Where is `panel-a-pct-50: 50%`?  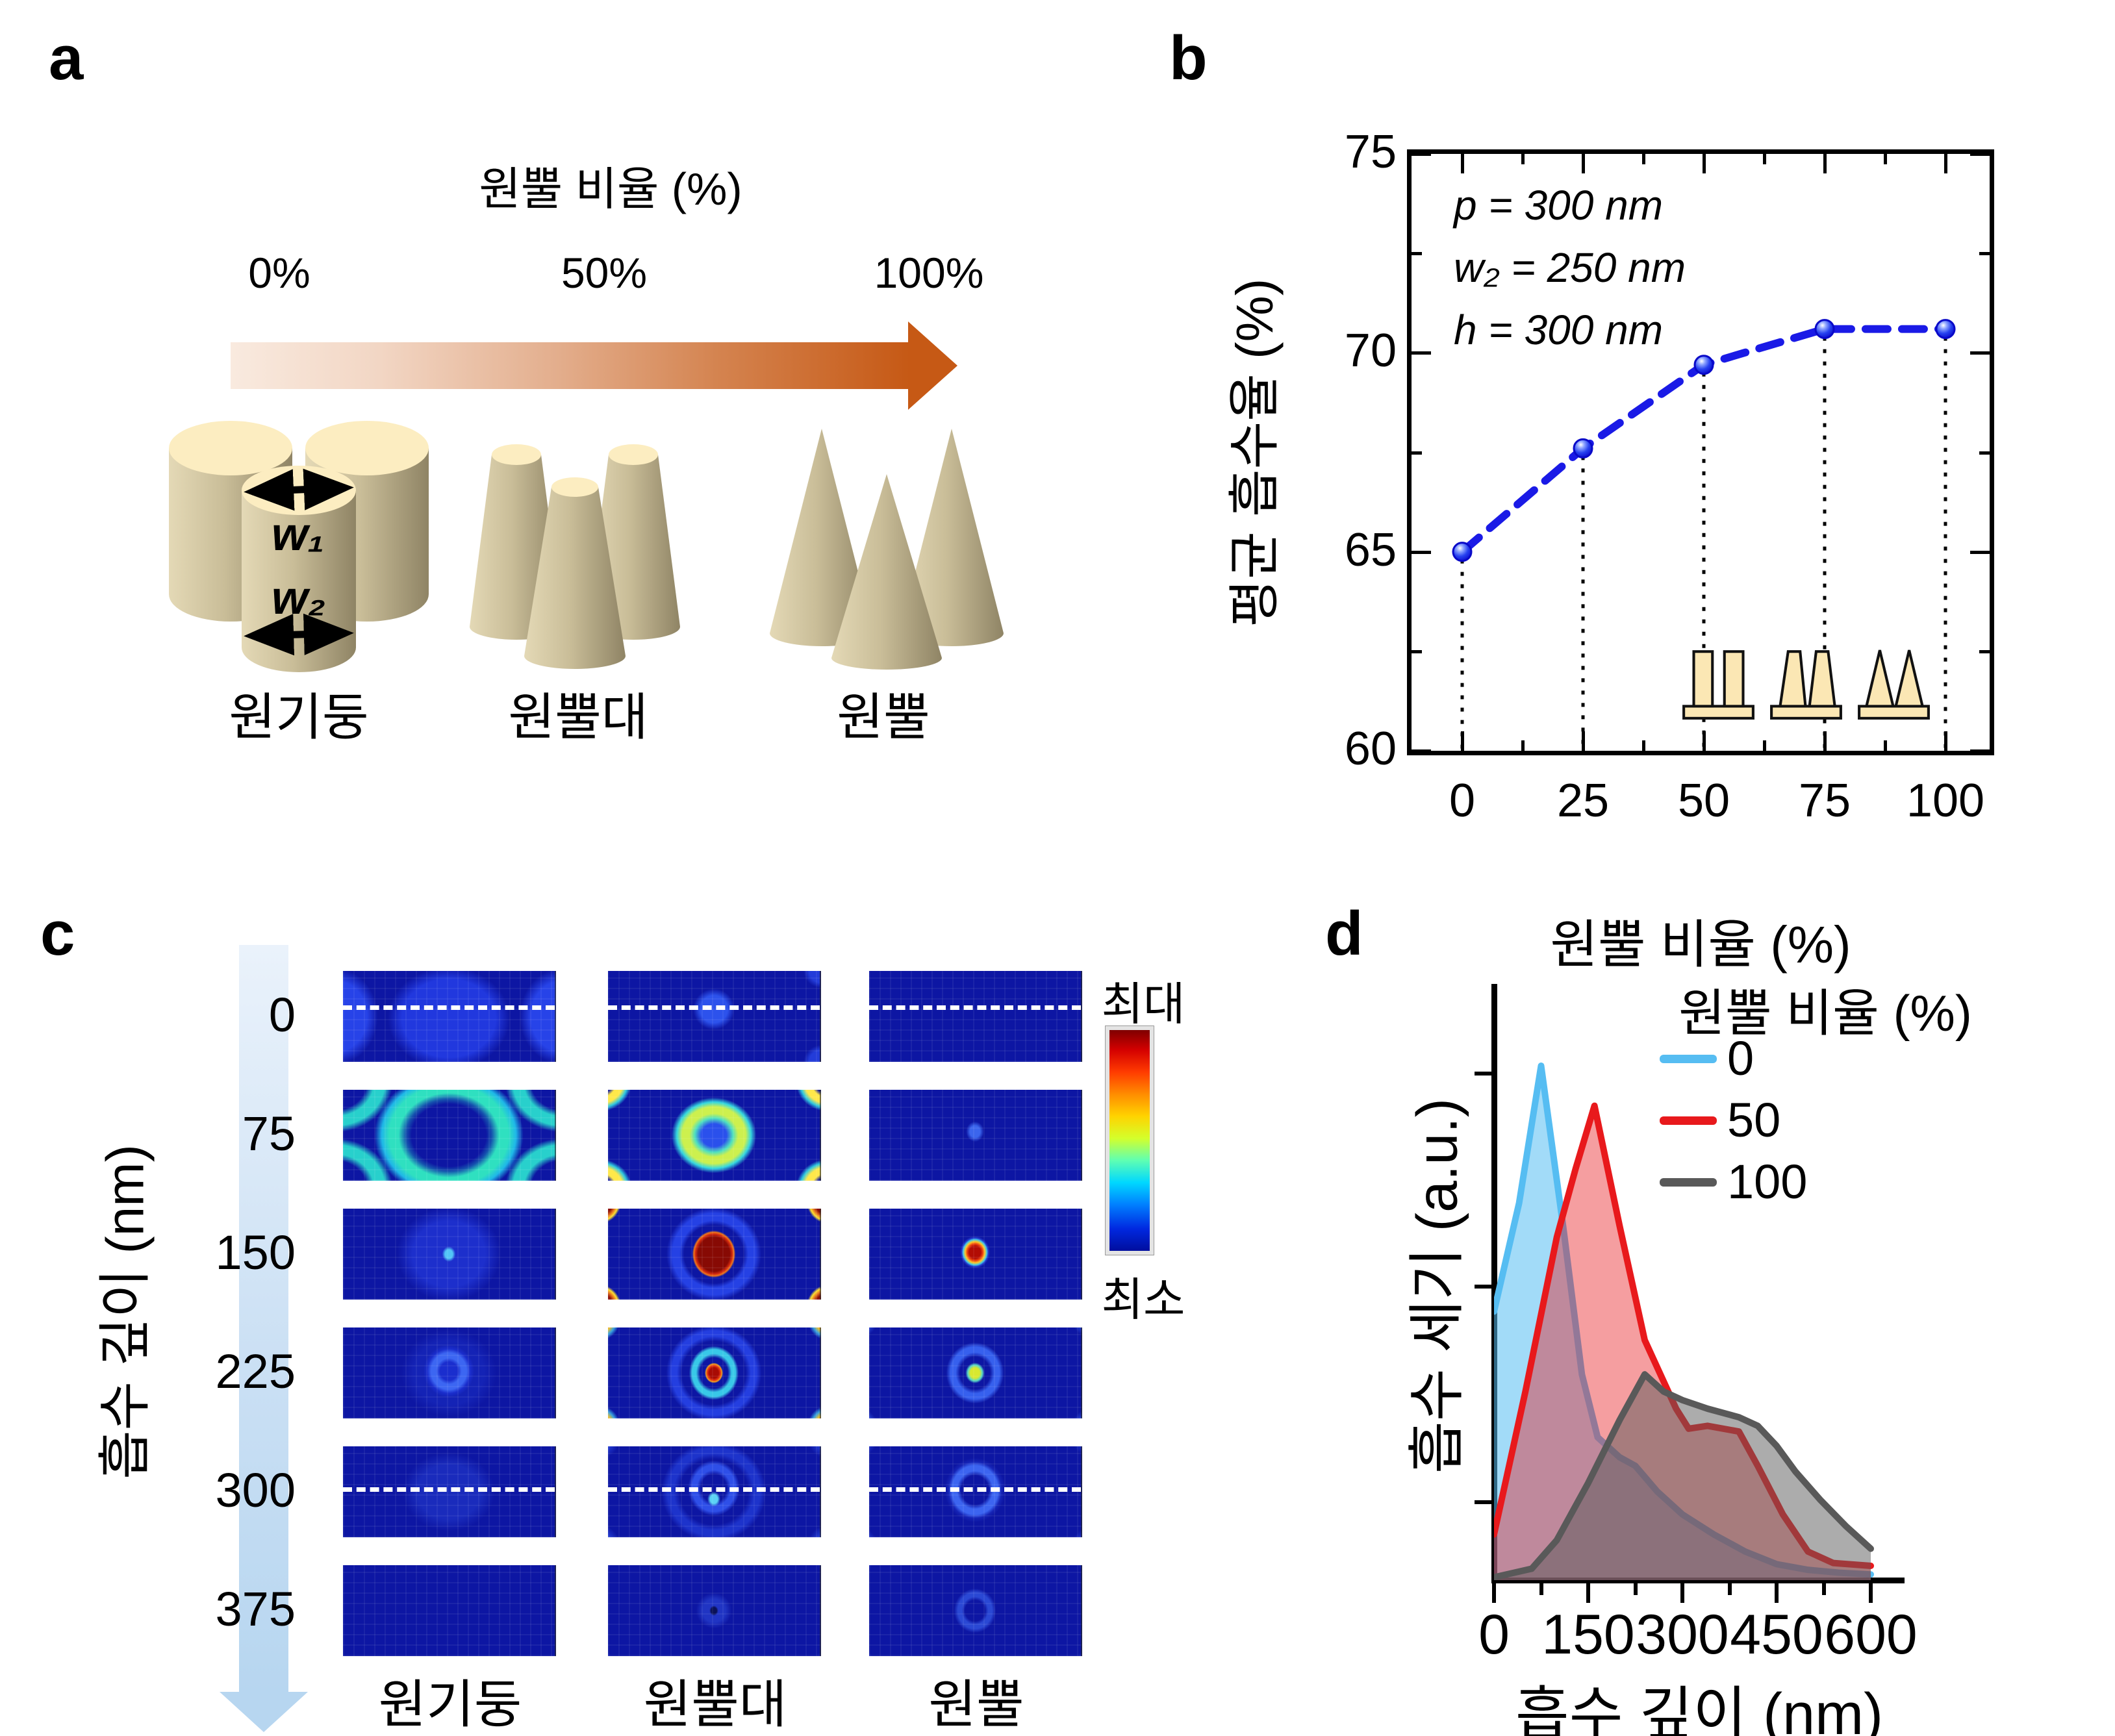 panel-a-pct-50: 50% is located at coordinates (604, 273).